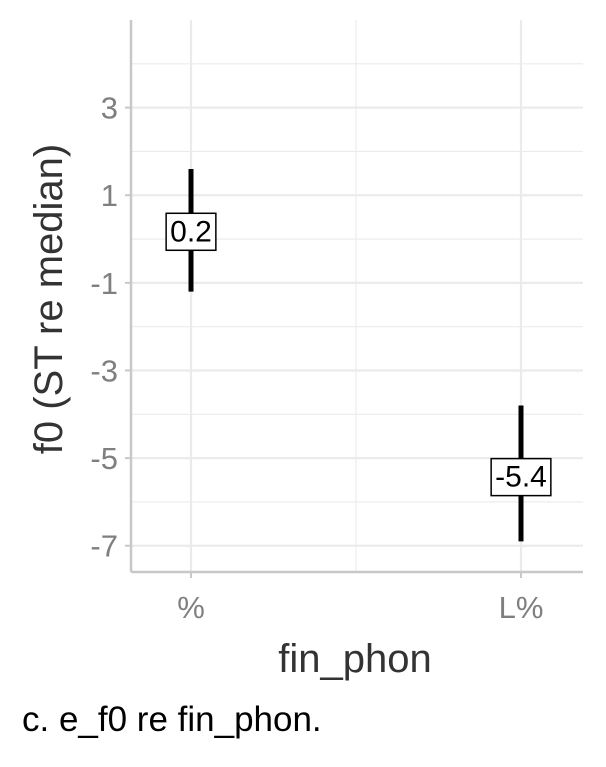 Image resolution: width=606 pixels, height=767 pixels. Describe the element at coordinates (104, 283) in the screenshot. I see `y-tick-label: -1` at that location.